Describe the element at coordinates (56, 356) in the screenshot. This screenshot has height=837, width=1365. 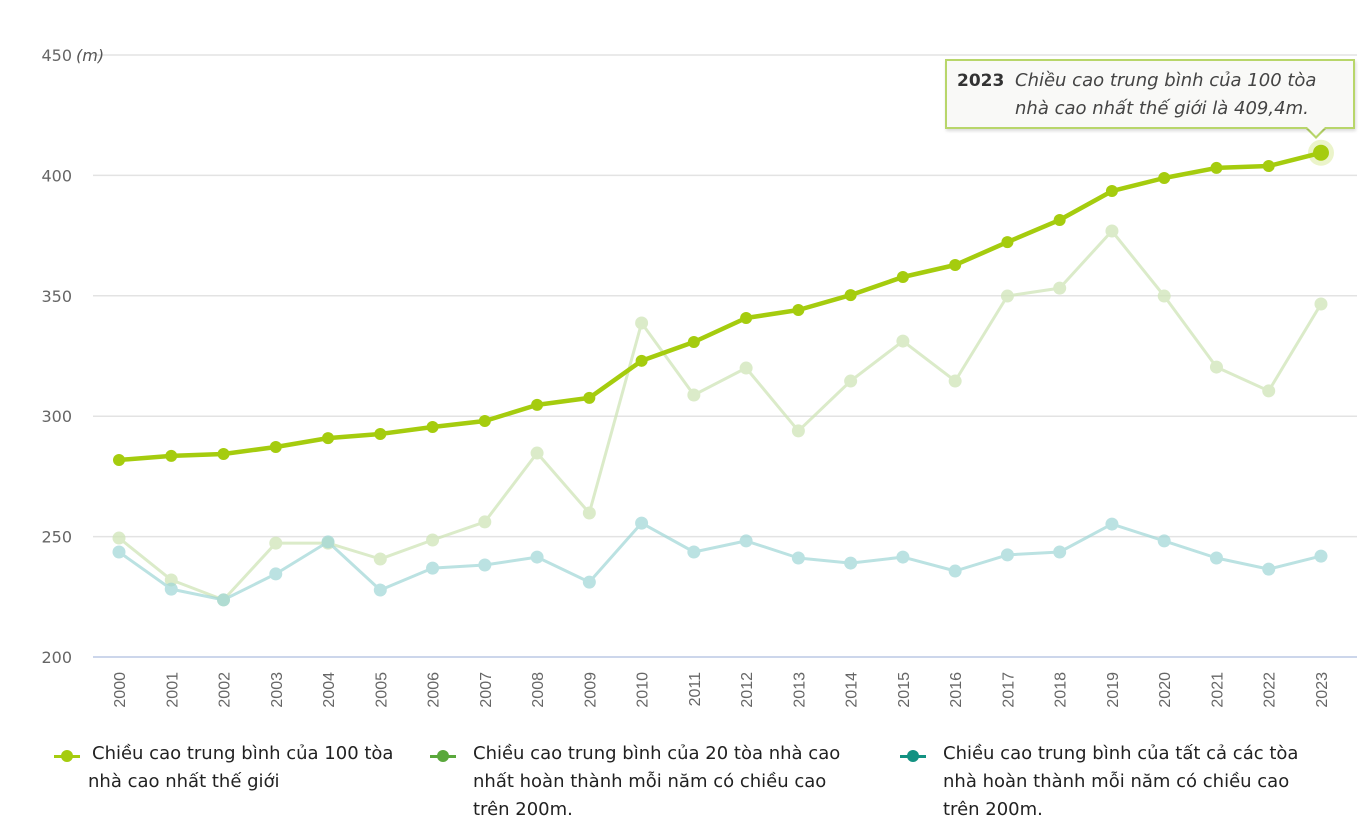
I see `y-axis: 200 250 300 350 400 450` at that location.